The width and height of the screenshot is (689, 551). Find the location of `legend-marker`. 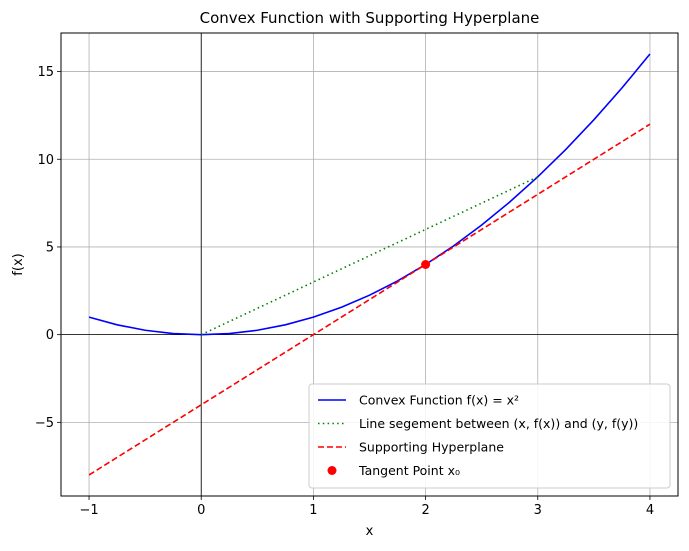

legend-marker is located at coordinates (332, 470).